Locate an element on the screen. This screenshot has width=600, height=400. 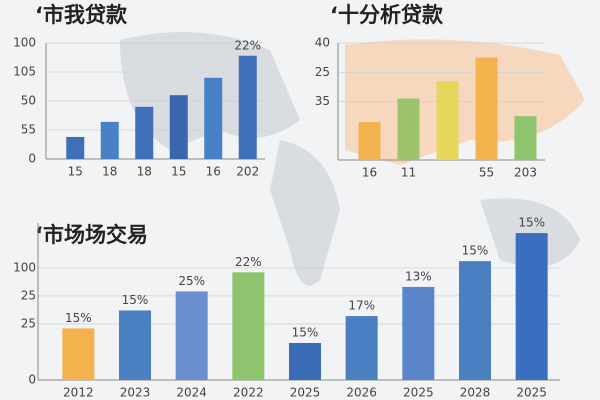
y-tick-label: 105 is located at coordinates (24, 72).